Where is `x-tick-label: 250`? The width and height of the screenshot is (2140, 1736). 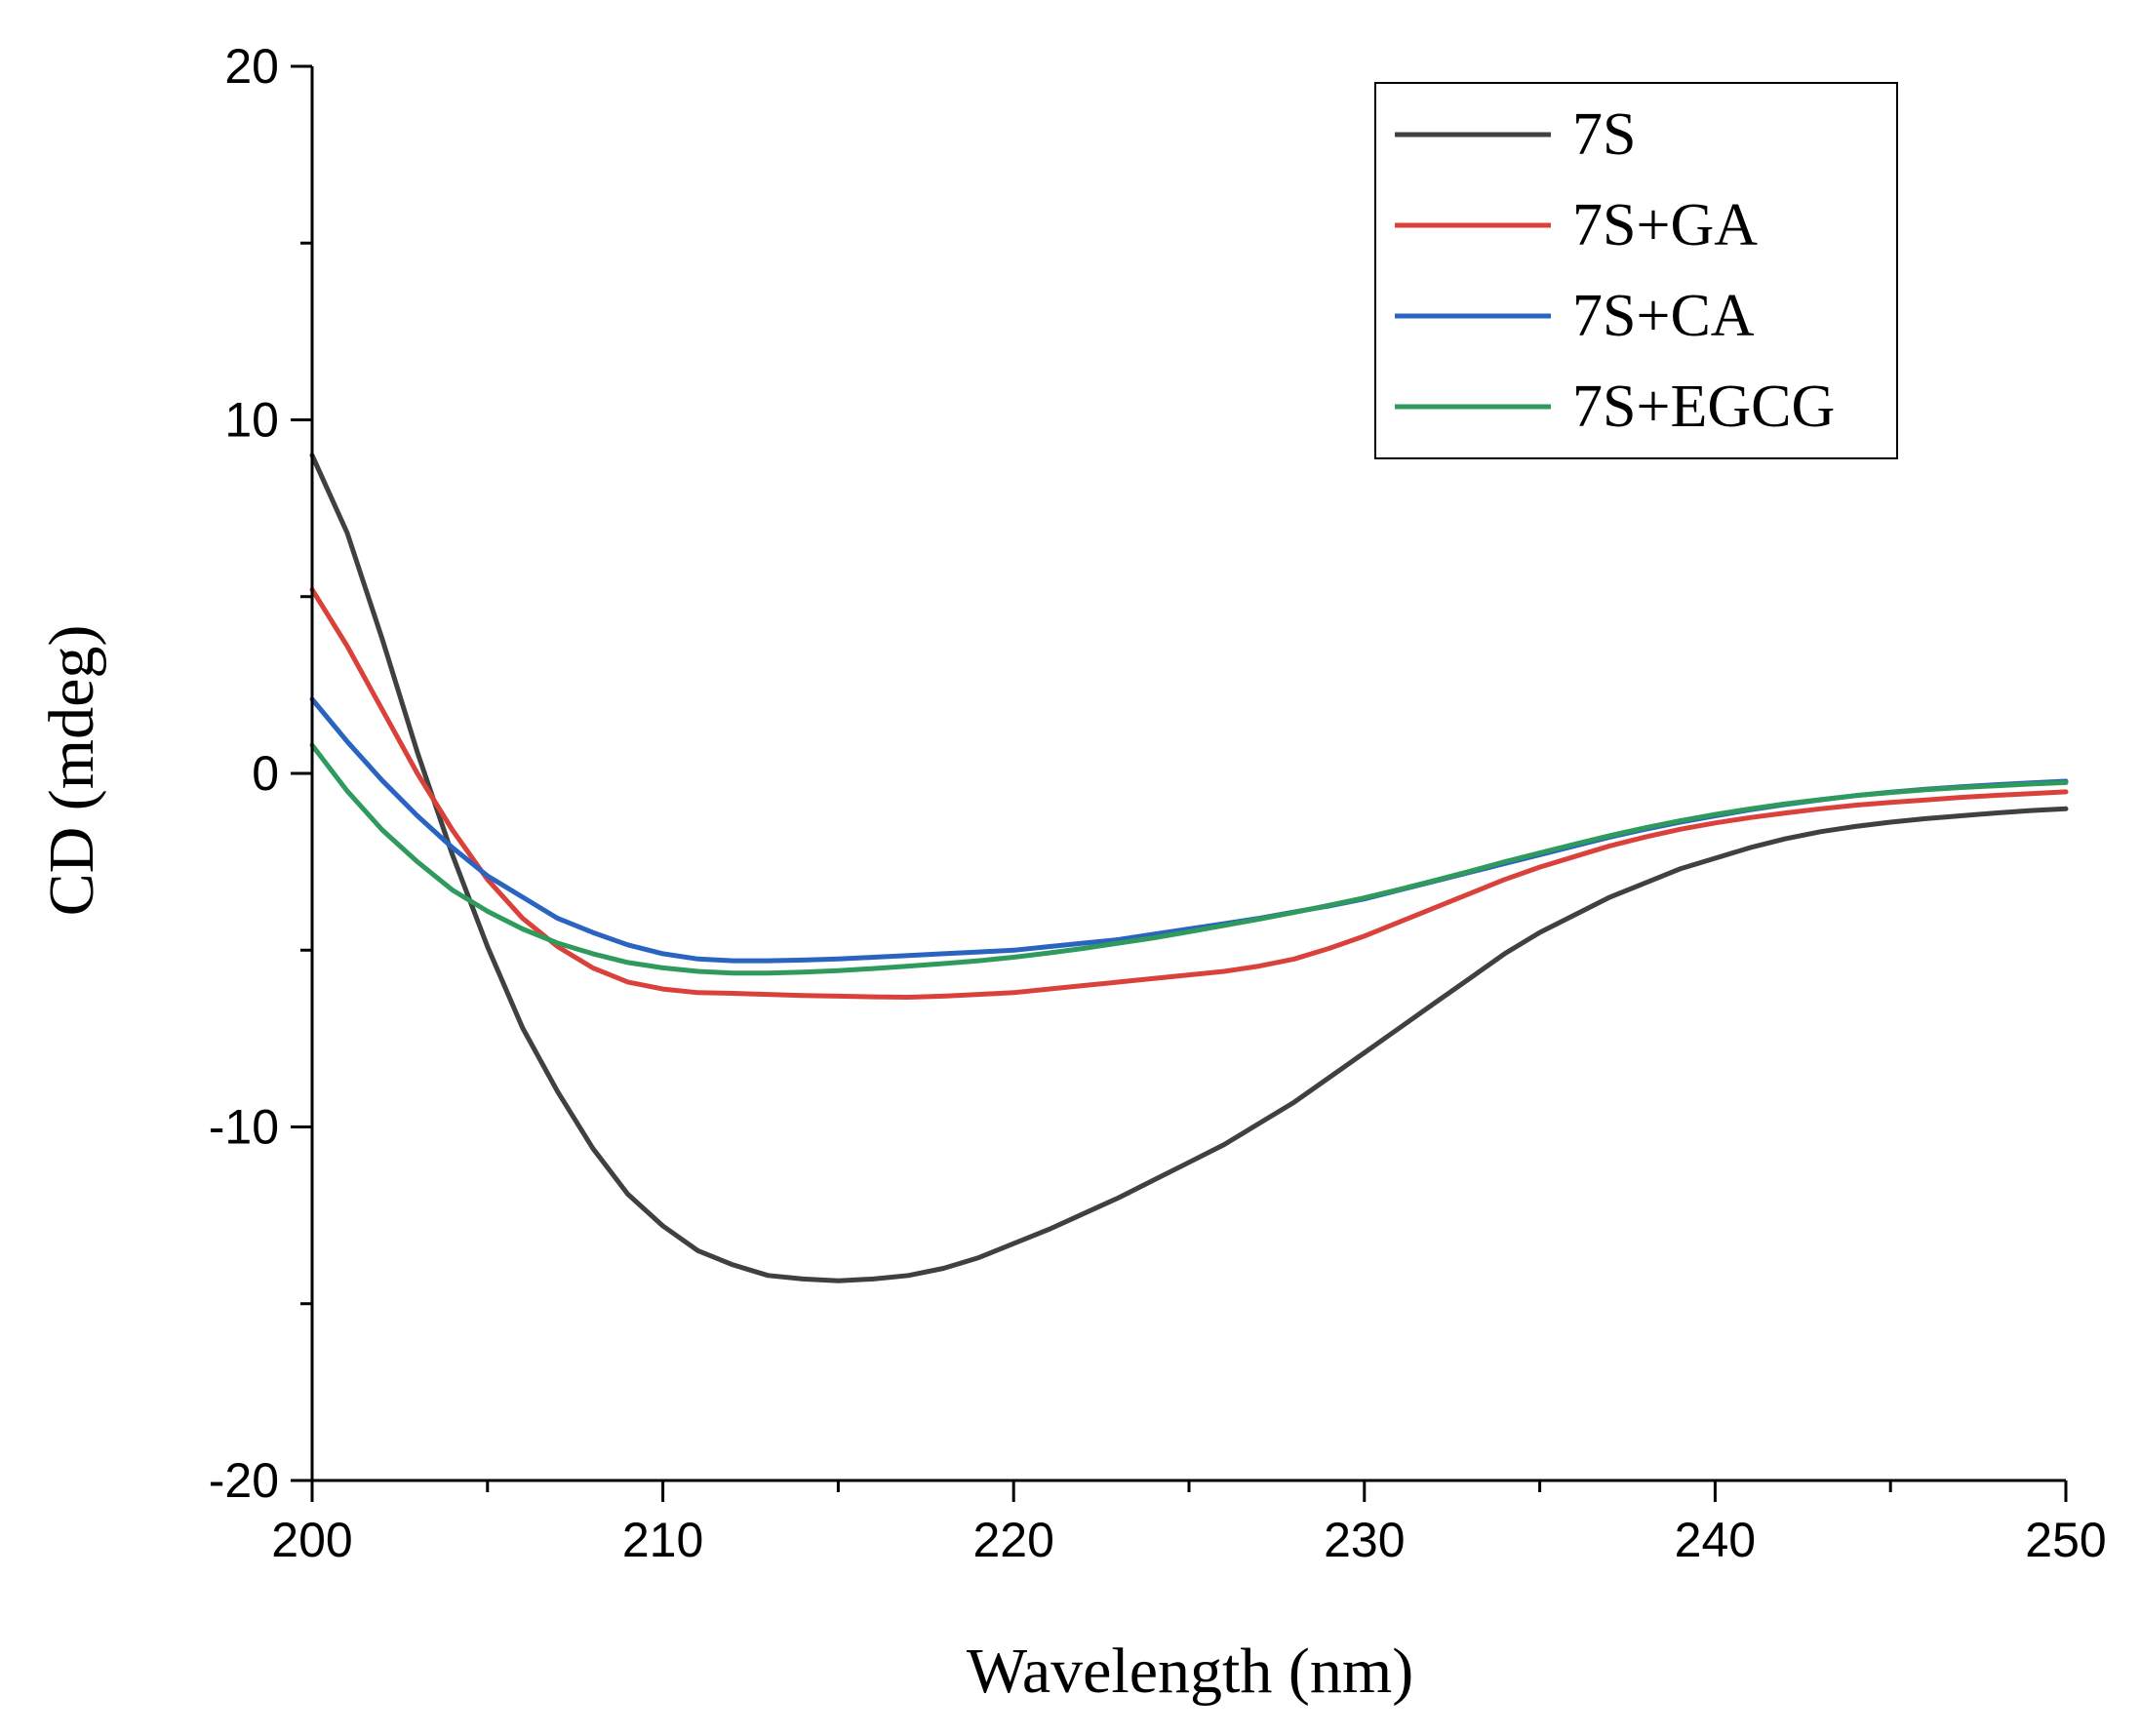
x-tick-label: 250 is located at coordinates (2065, 1540).